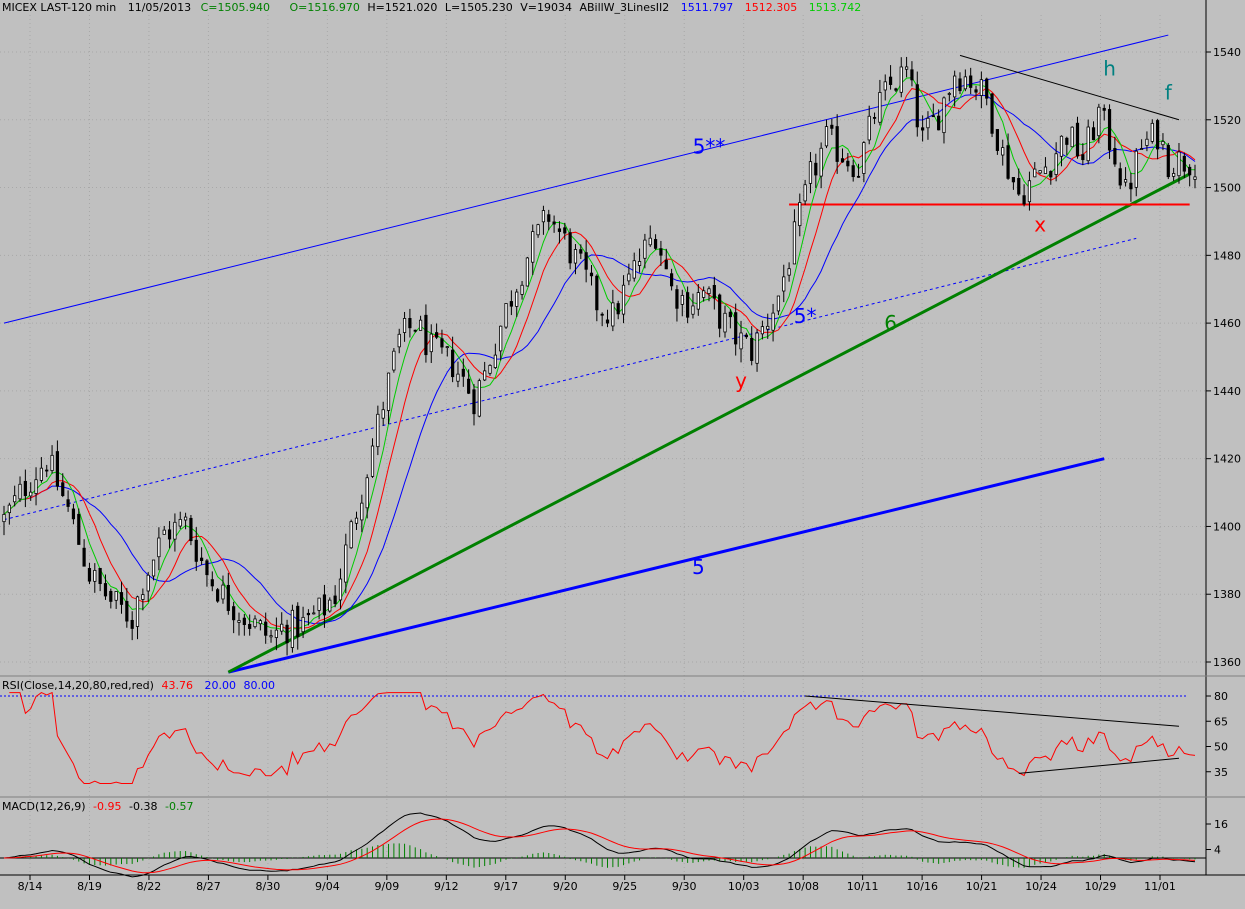  I want to click on time-tick-label: 10/11, so click(863, 886).